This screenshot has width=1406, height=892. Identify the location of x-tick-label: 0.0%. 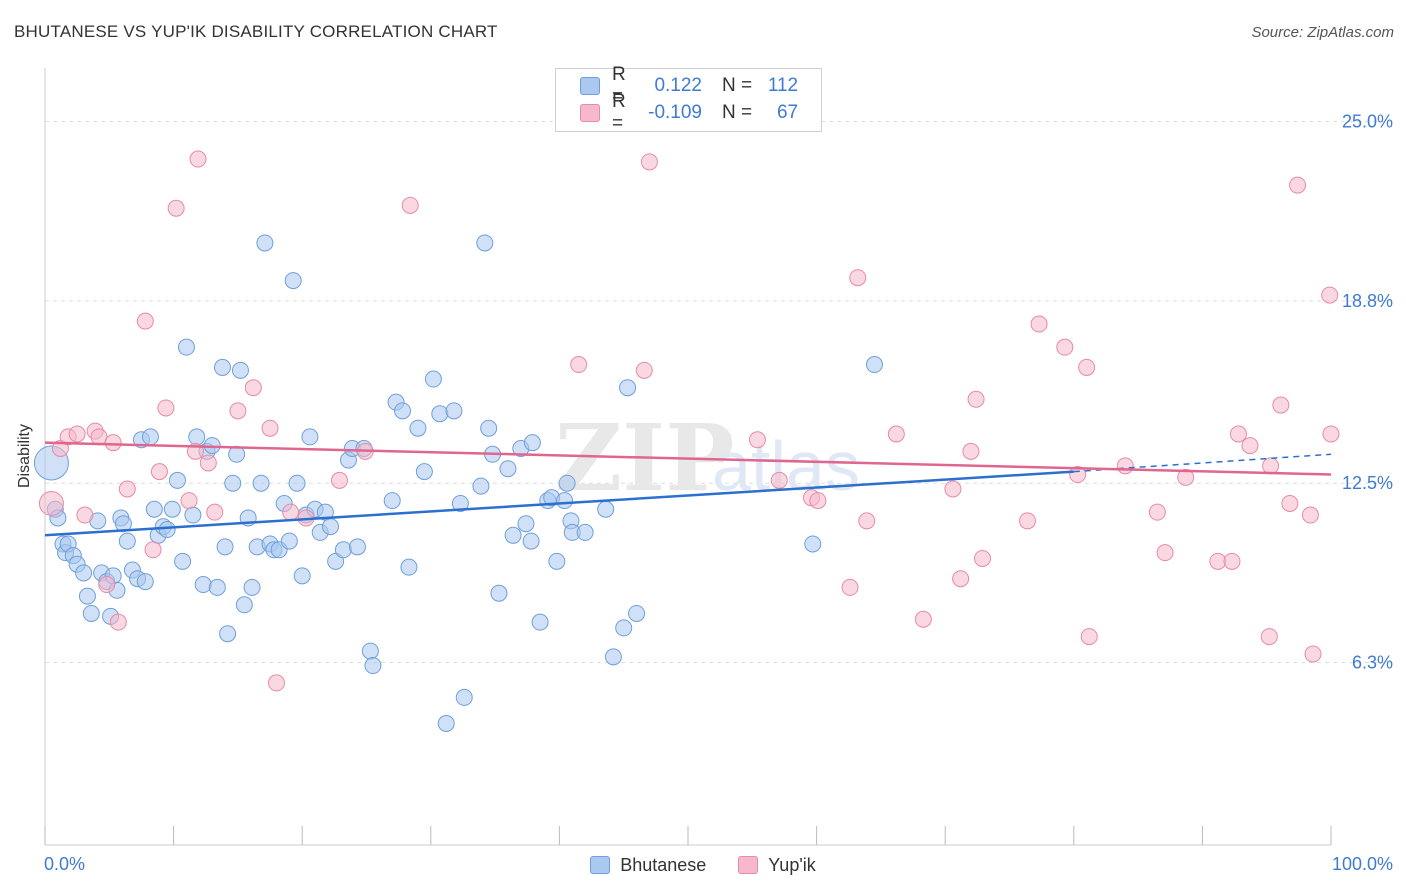
(64, 864).